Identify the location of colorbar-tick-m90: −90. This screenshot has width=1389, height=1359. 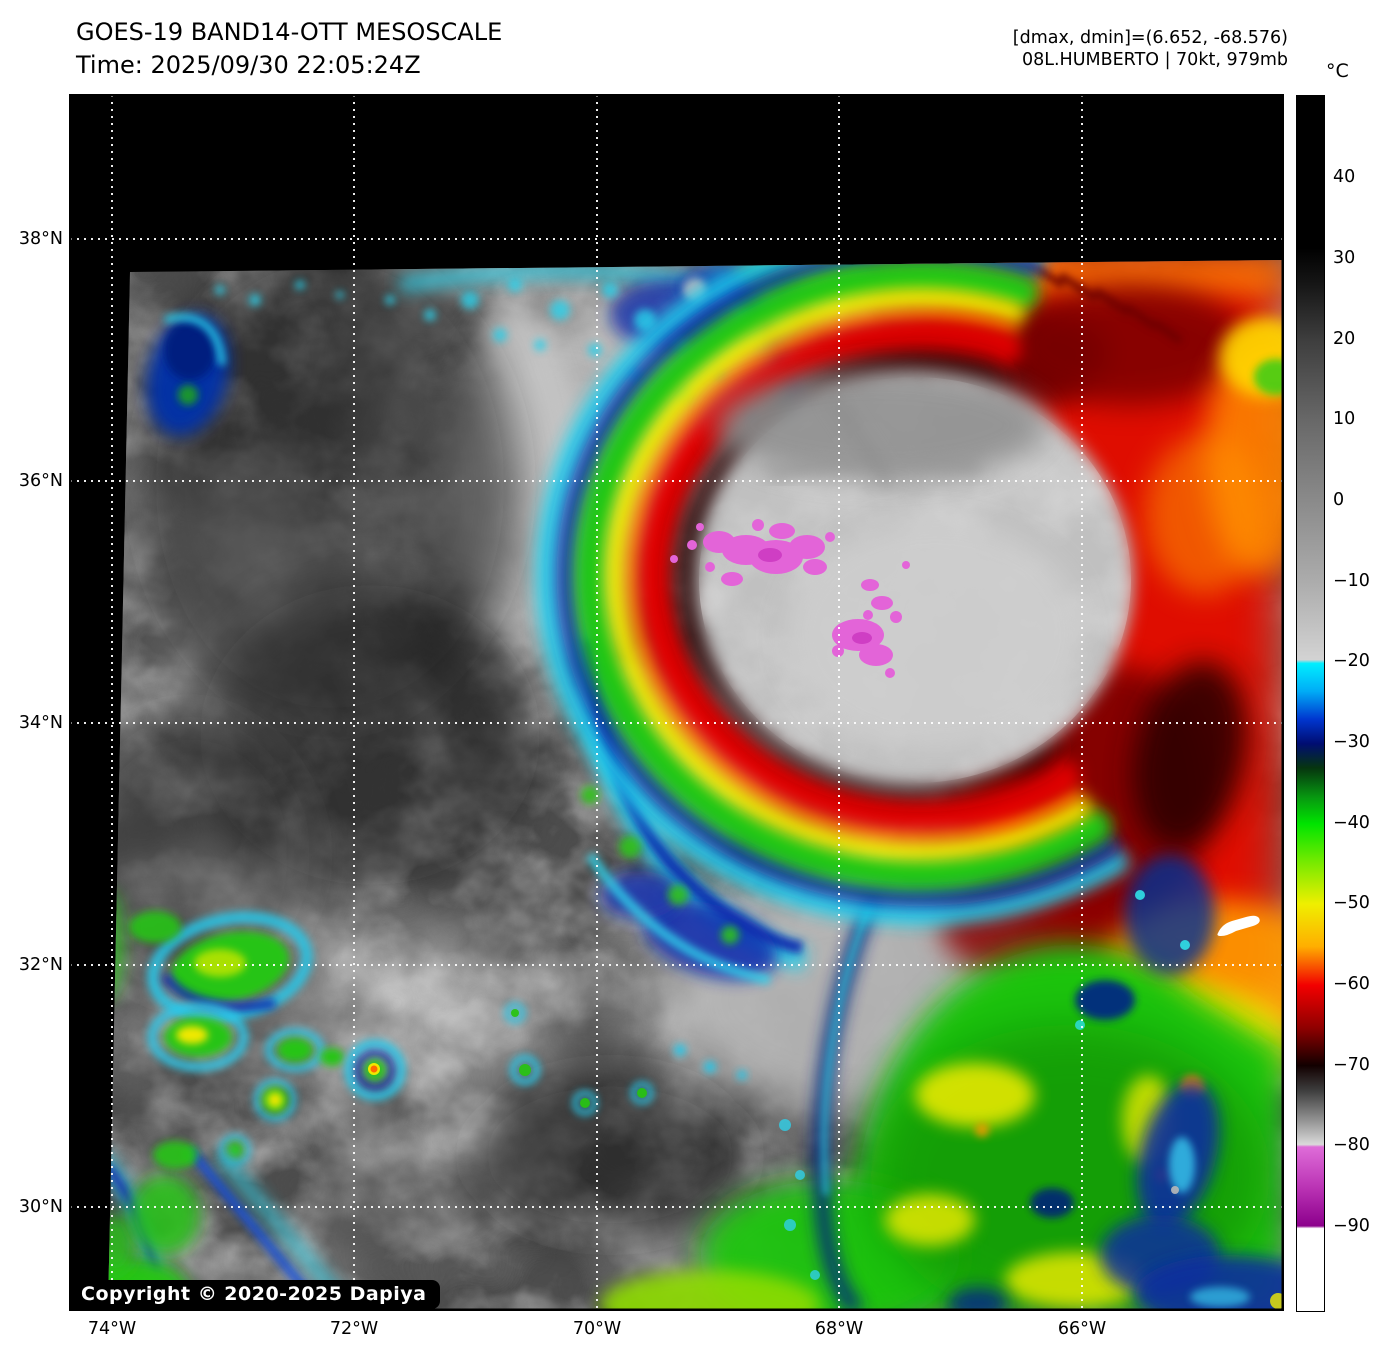
(1351, 1226).